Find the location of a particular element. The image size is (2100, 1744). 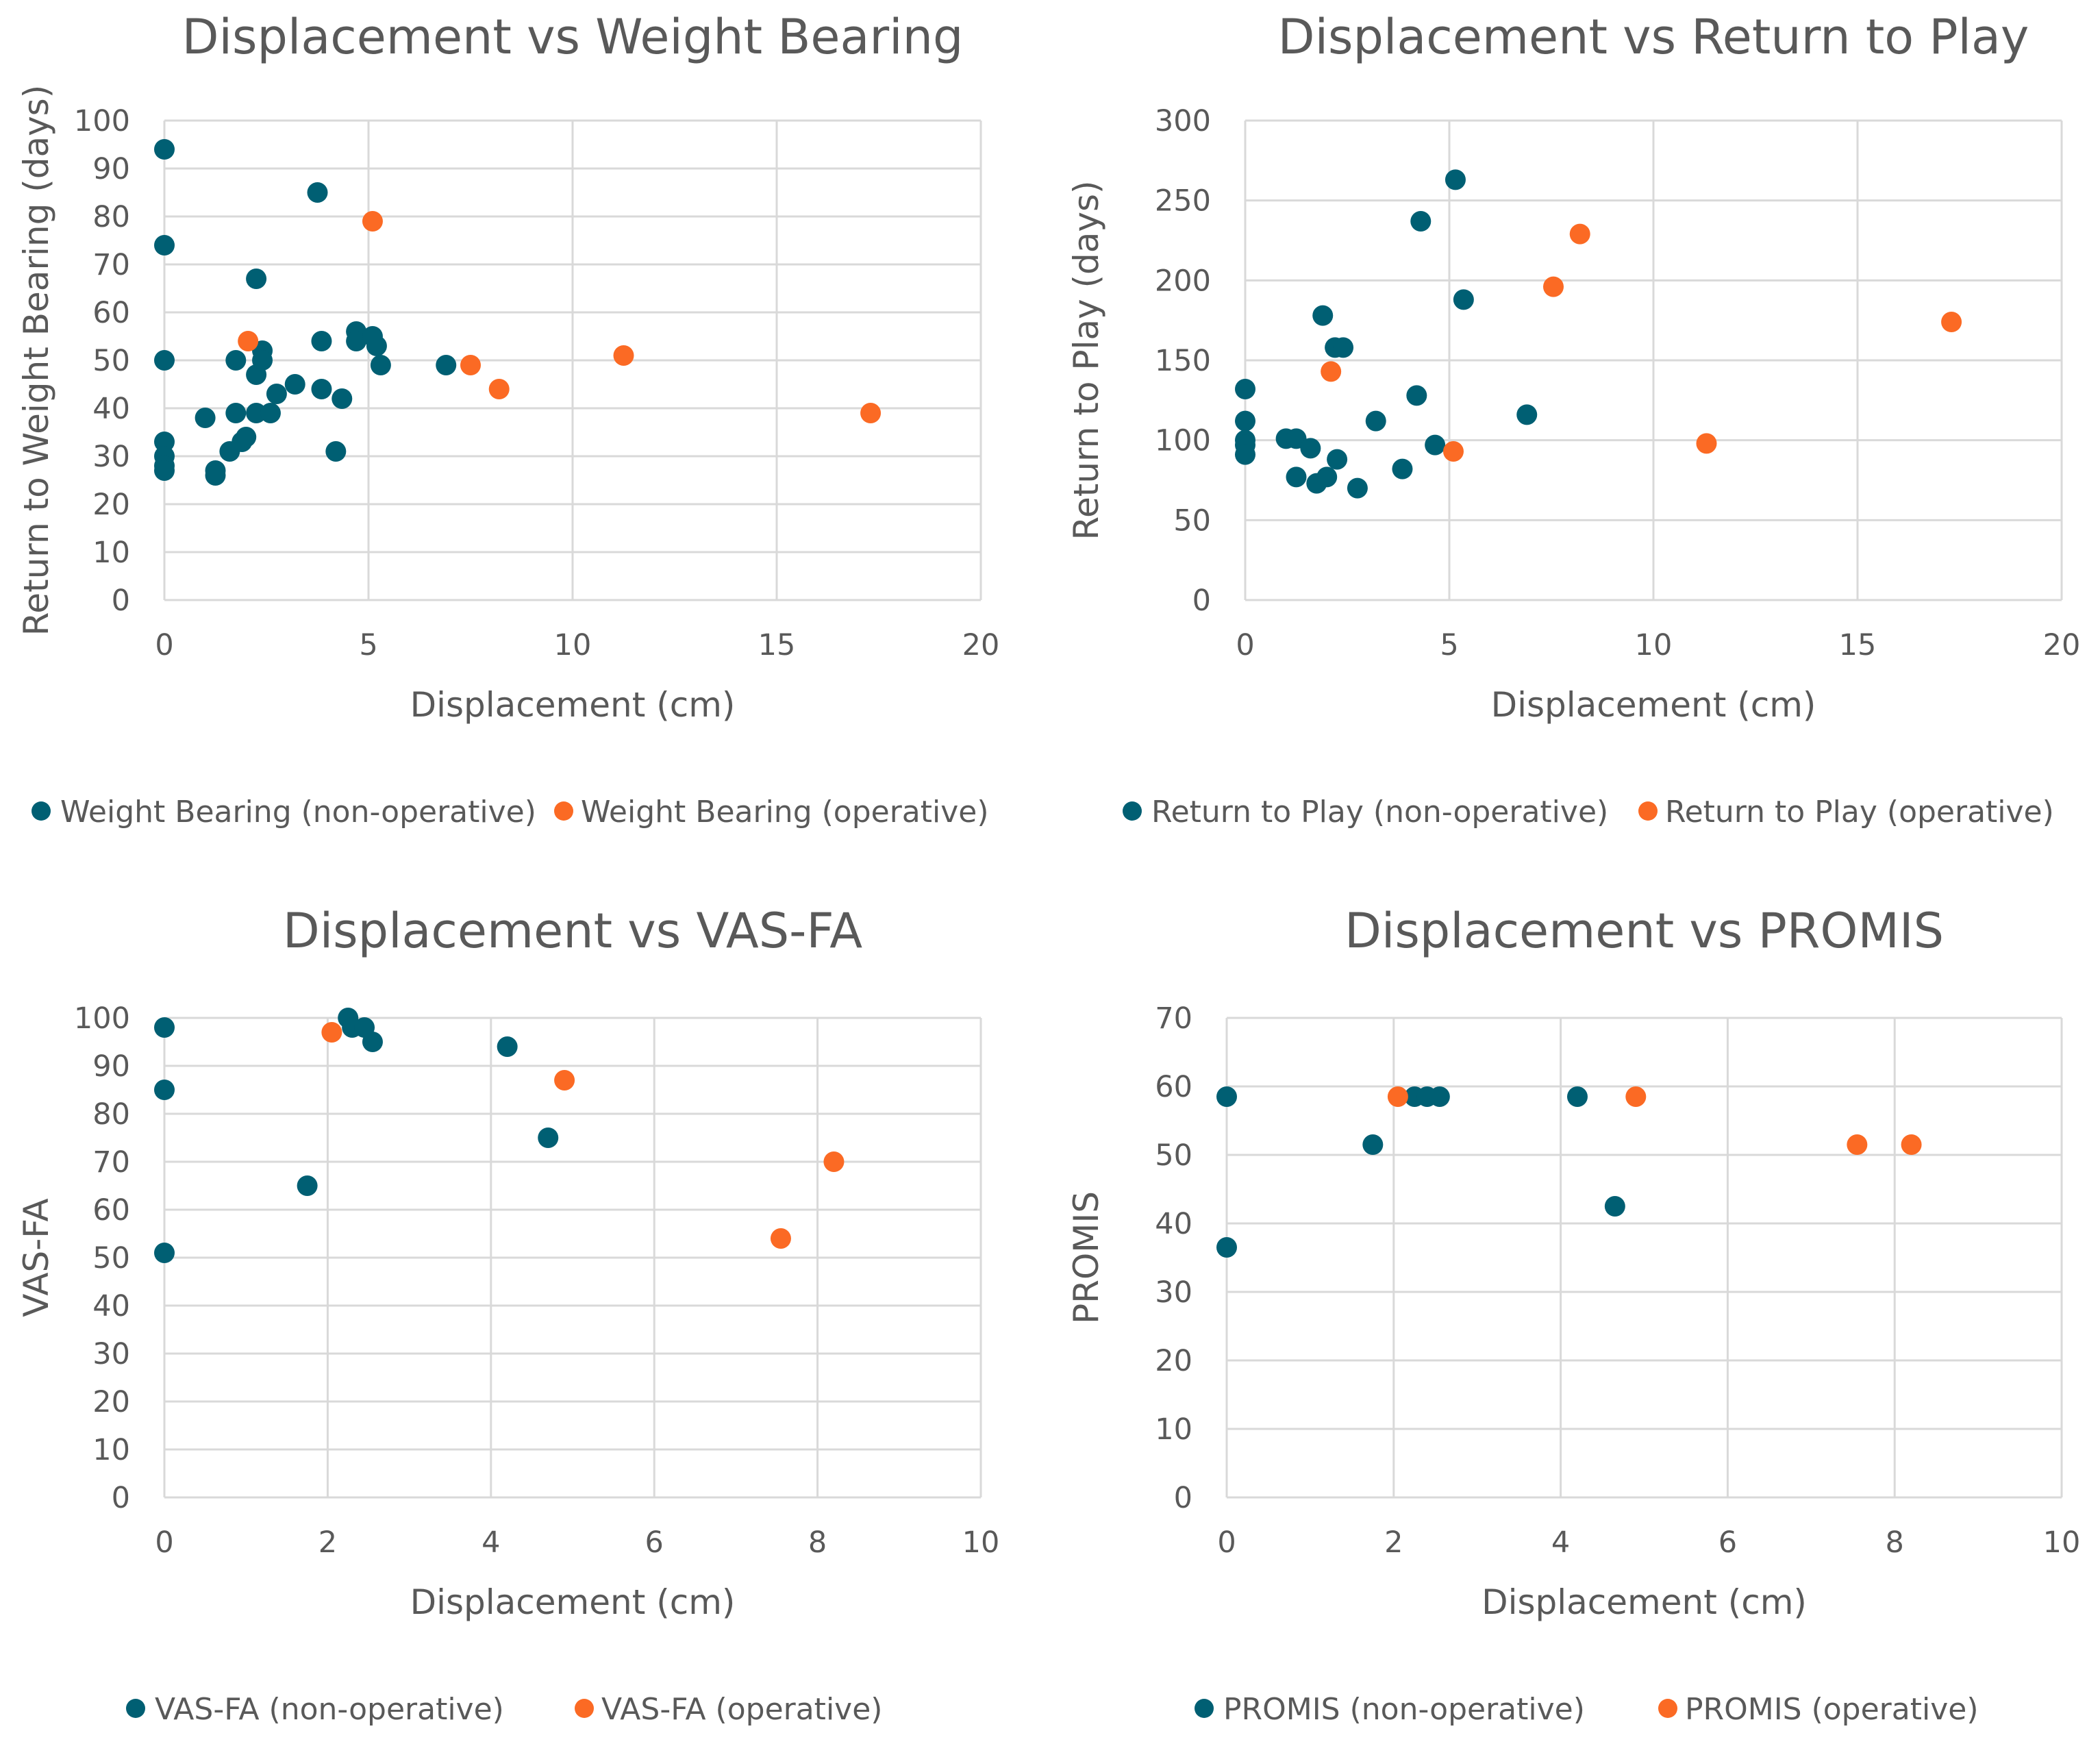

x-tick-label: 6 is located at coordinates (1727, 1543).